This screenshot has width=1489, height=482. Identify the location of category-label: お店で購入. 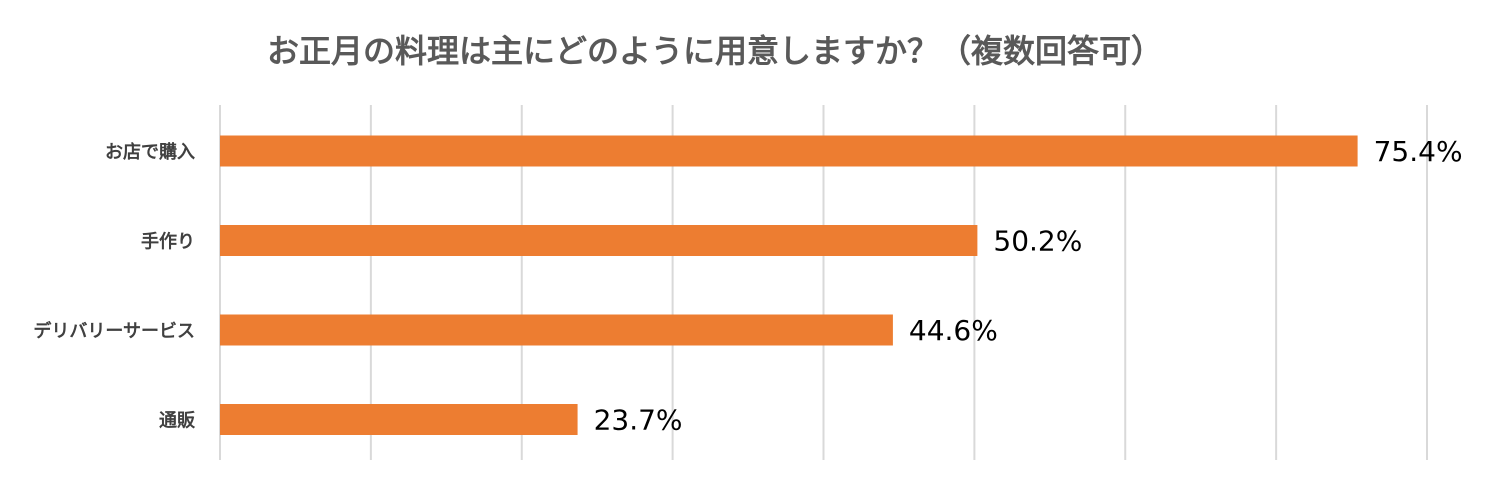
(150, 152).